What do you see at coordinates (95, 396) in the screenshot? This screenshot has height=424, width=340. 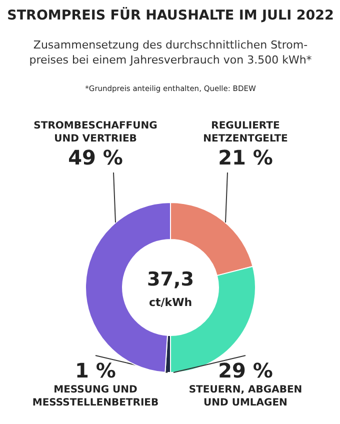 I see `slice-label: MESSUNG UND MESSSTELLENBETRIEB` at bounding box center [95, 396].